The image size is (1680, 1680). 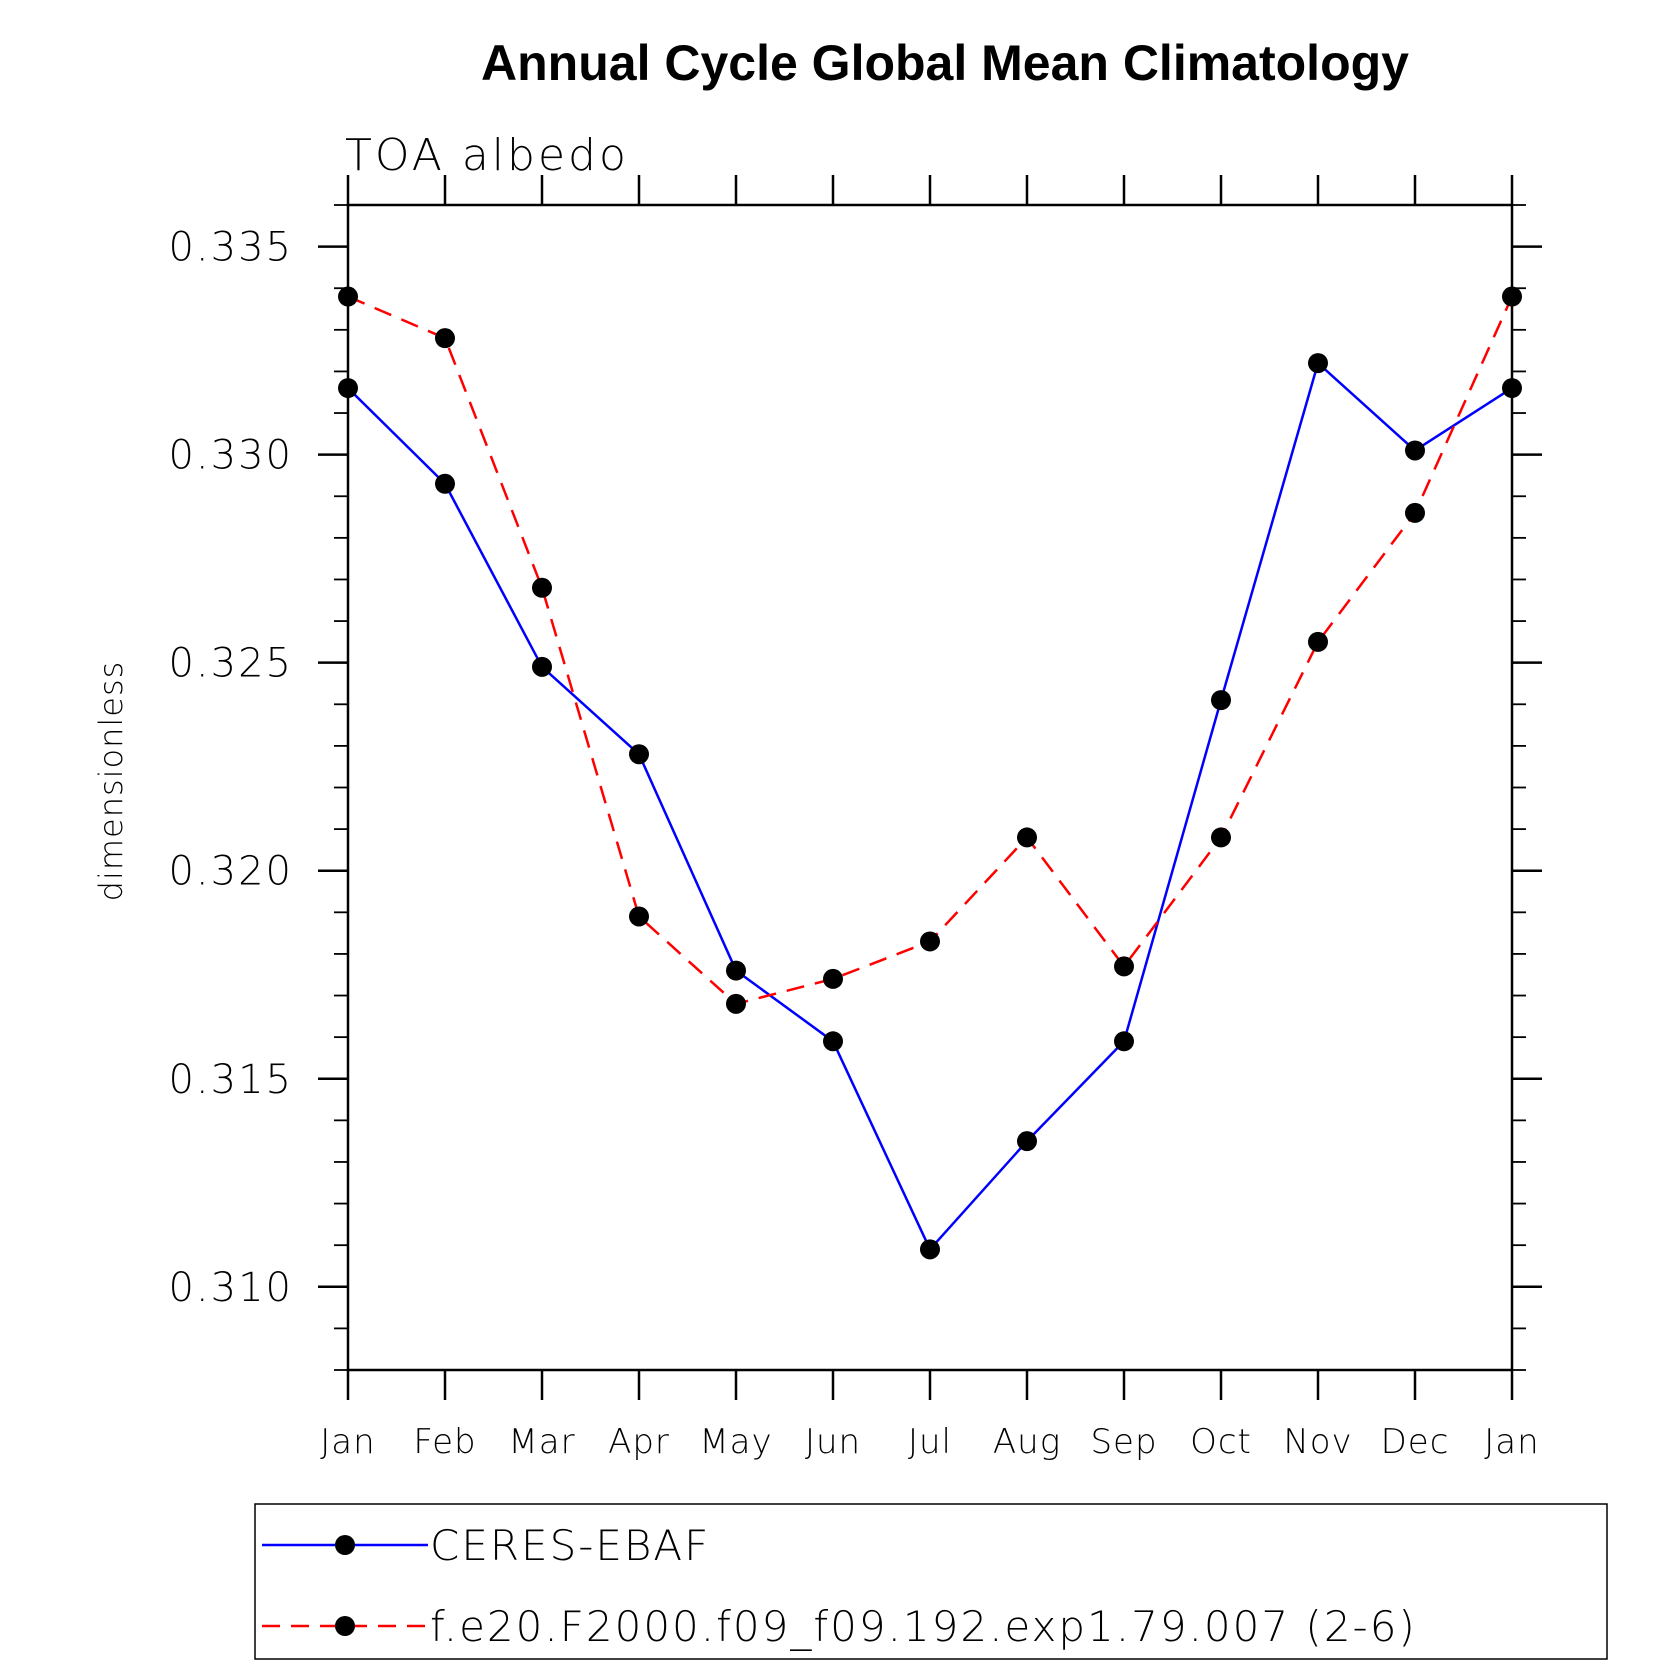 I want to click on legend-box, so click(x=931, y=1581).